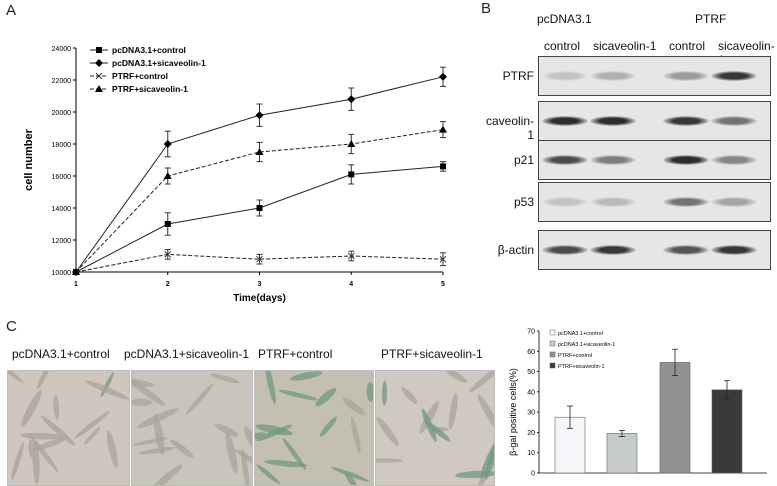  What do you see at coordinates (531, 352) in the screenshot?
I see `y-tick-label: 60` at bounding box center [531, 352].